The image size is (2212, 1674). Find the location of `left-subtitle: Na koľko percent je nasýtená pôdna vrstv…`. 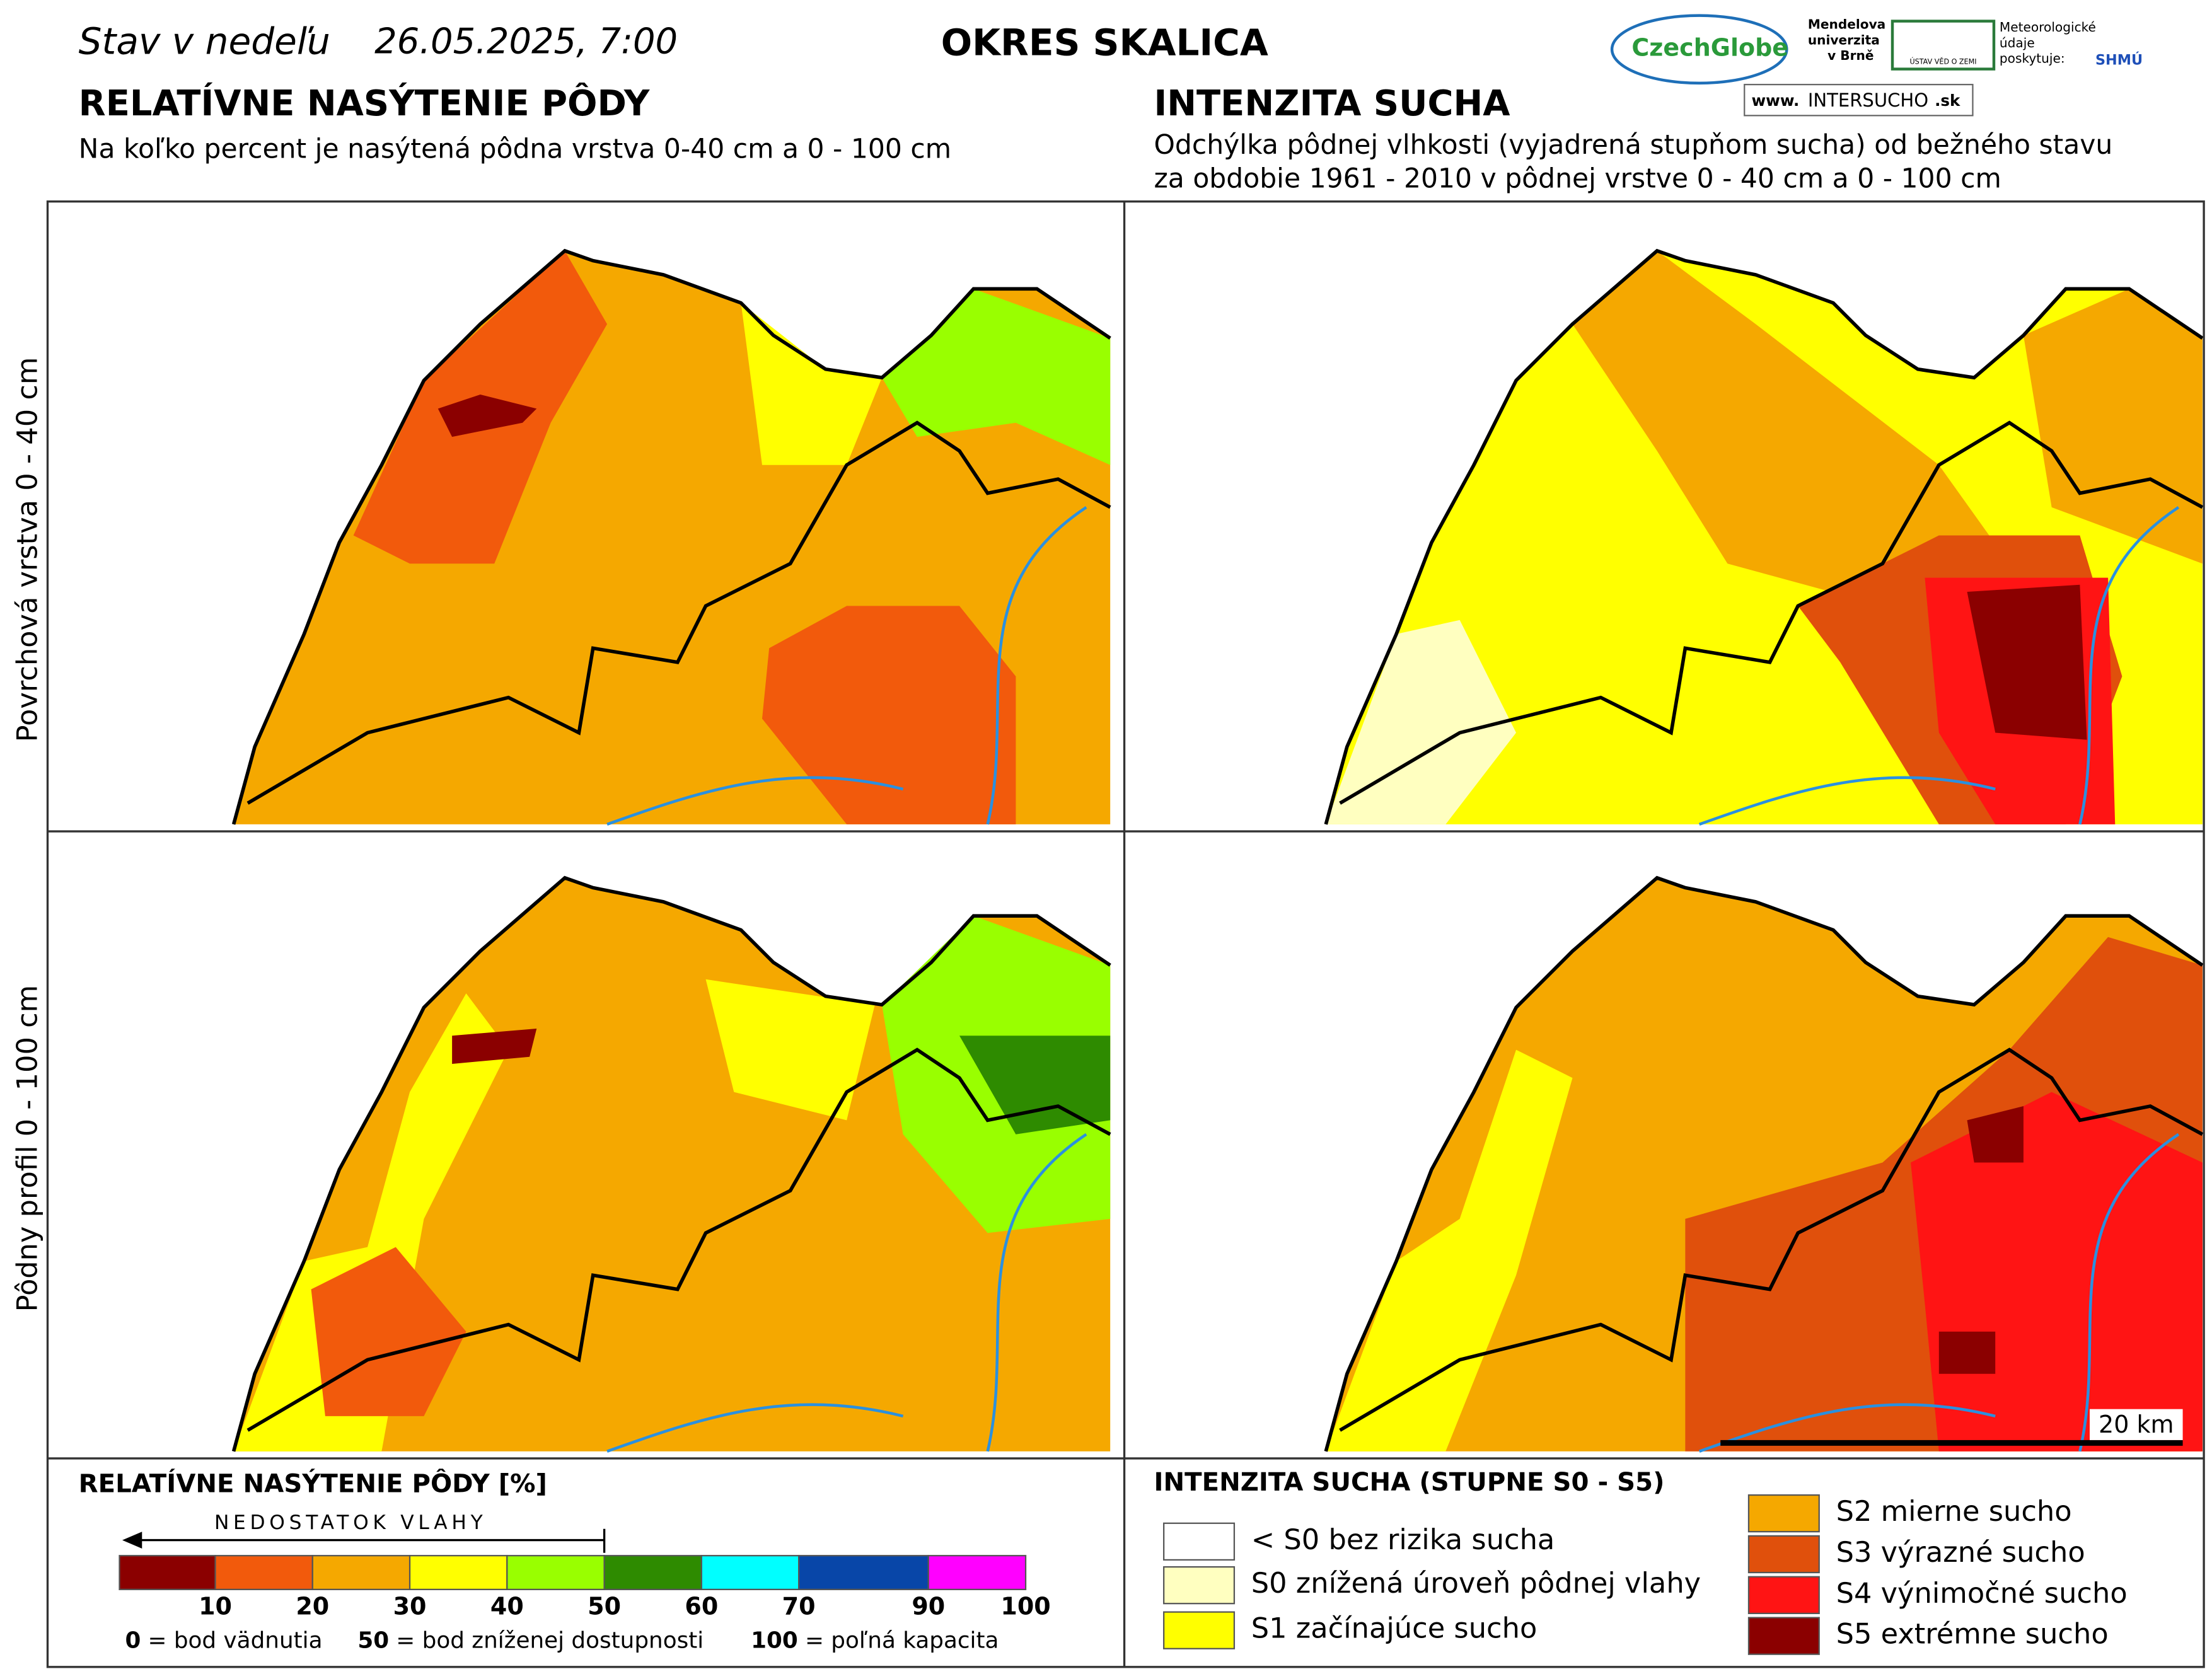

left-subtitle: Na koľko percent je nasýtená pôdna vrstv… is located at coordinates (515, 149).